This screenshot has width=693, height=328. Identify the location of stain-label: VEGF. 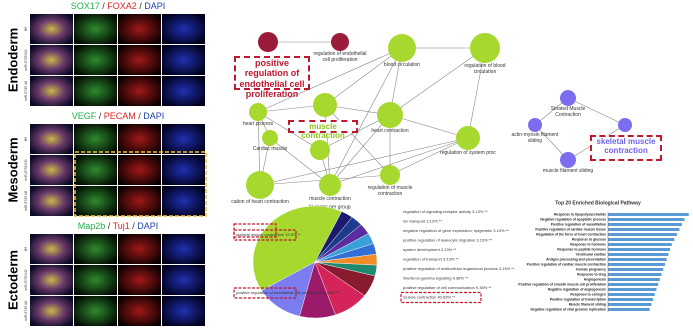
(84, 116).